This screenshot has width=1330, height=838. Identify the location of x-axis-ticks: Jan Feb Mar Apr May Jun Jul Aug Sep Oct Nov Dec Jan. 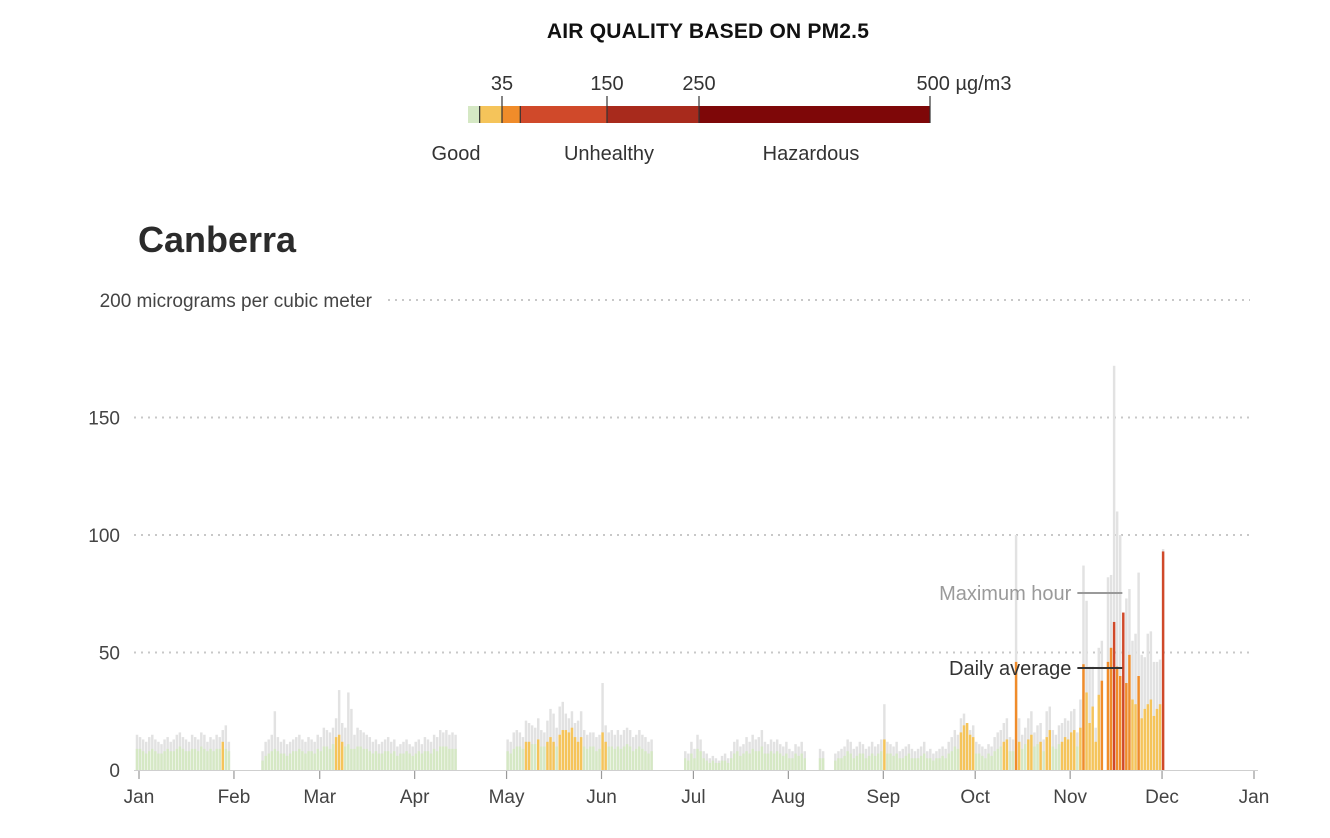
(696, 789).